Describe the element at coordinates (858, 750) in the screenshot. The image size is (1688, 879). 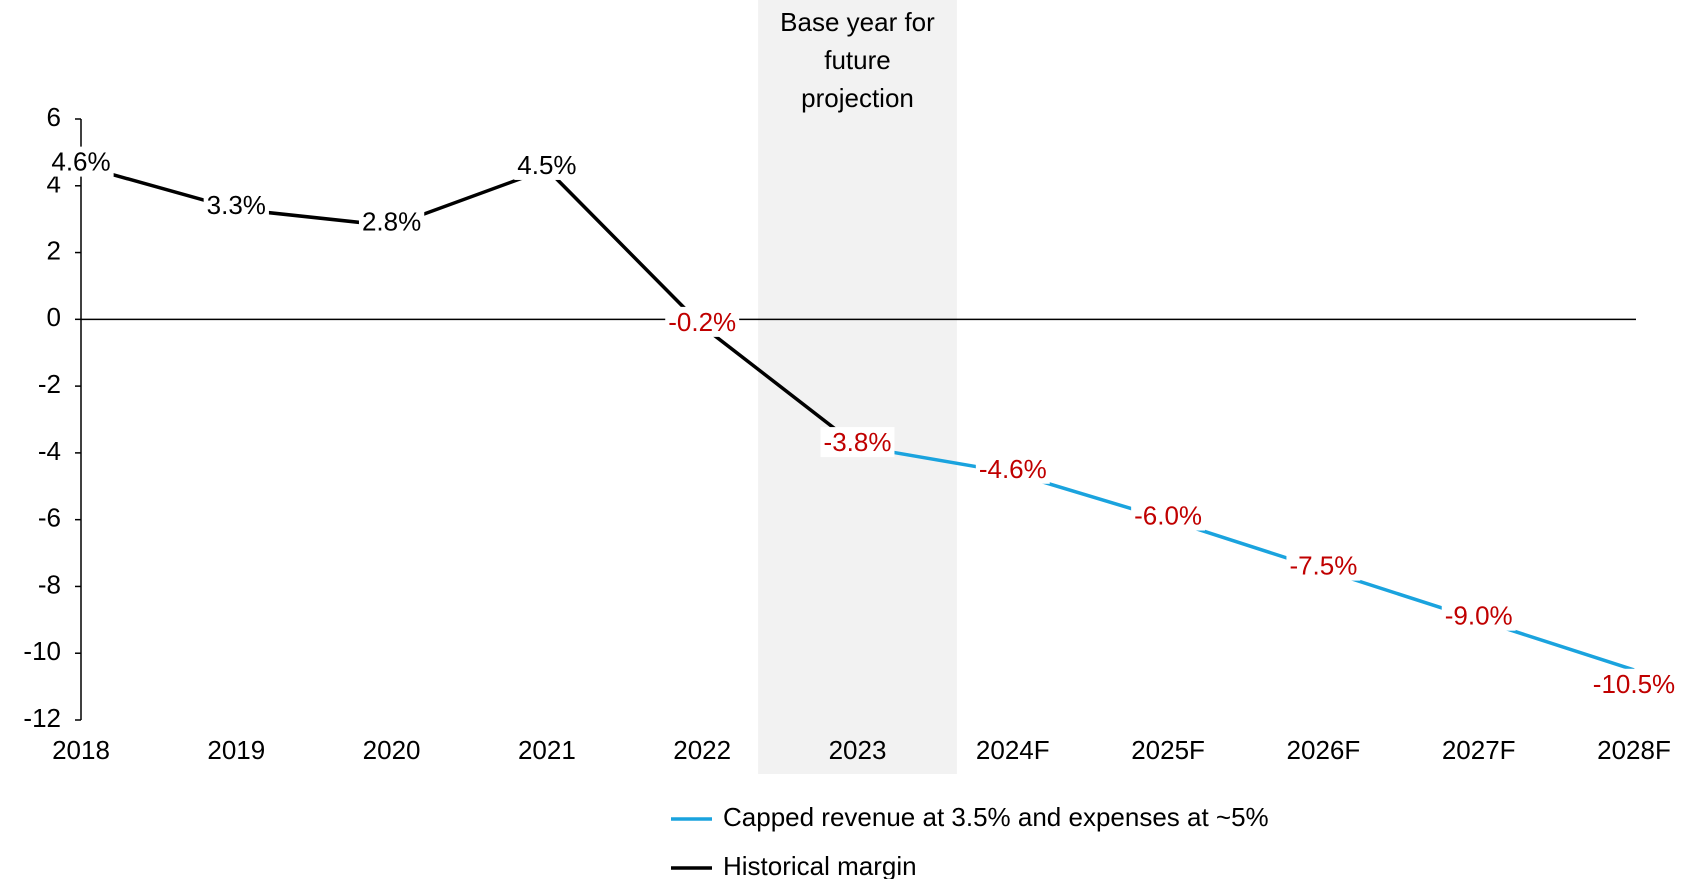
I see `x-tick-label: 2023` at that location.